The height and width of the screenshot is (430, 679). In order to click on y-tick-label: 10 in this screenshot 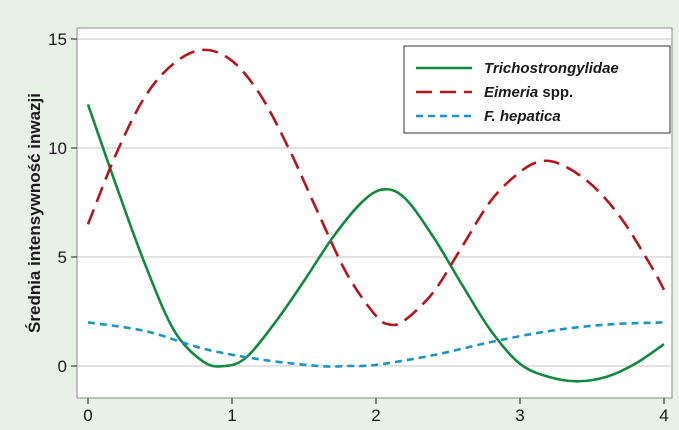, I will do `click(57, 148)`.